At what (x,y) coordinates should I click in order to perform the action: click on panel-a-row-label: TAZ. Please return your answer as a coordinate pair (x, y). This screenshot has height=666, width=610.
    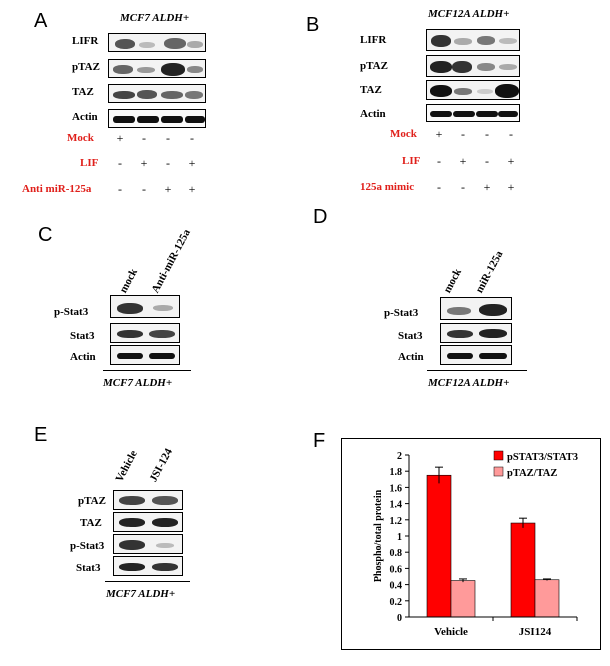
    Looking at the image, I should click on (83, 92).